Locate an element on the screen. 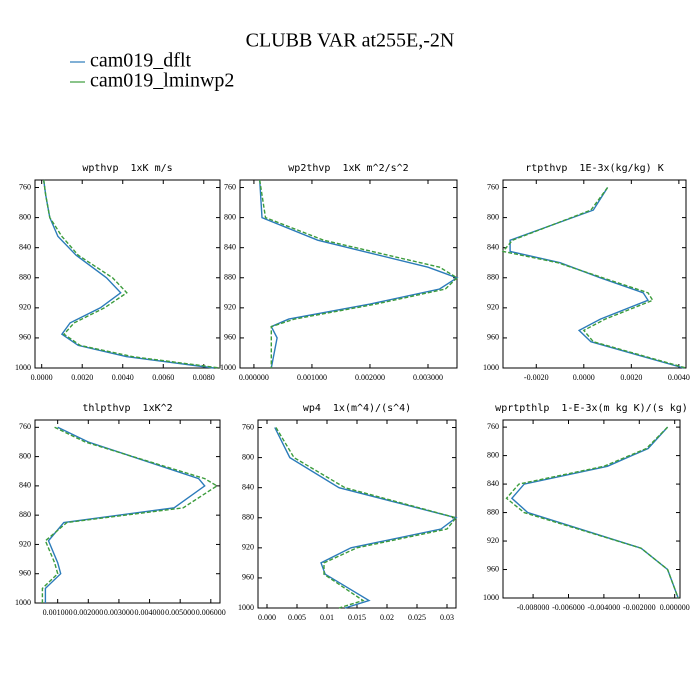 This screenshot has width=700, height=700. x-tick-label: 0.03 is located at coordinates (447, 617).